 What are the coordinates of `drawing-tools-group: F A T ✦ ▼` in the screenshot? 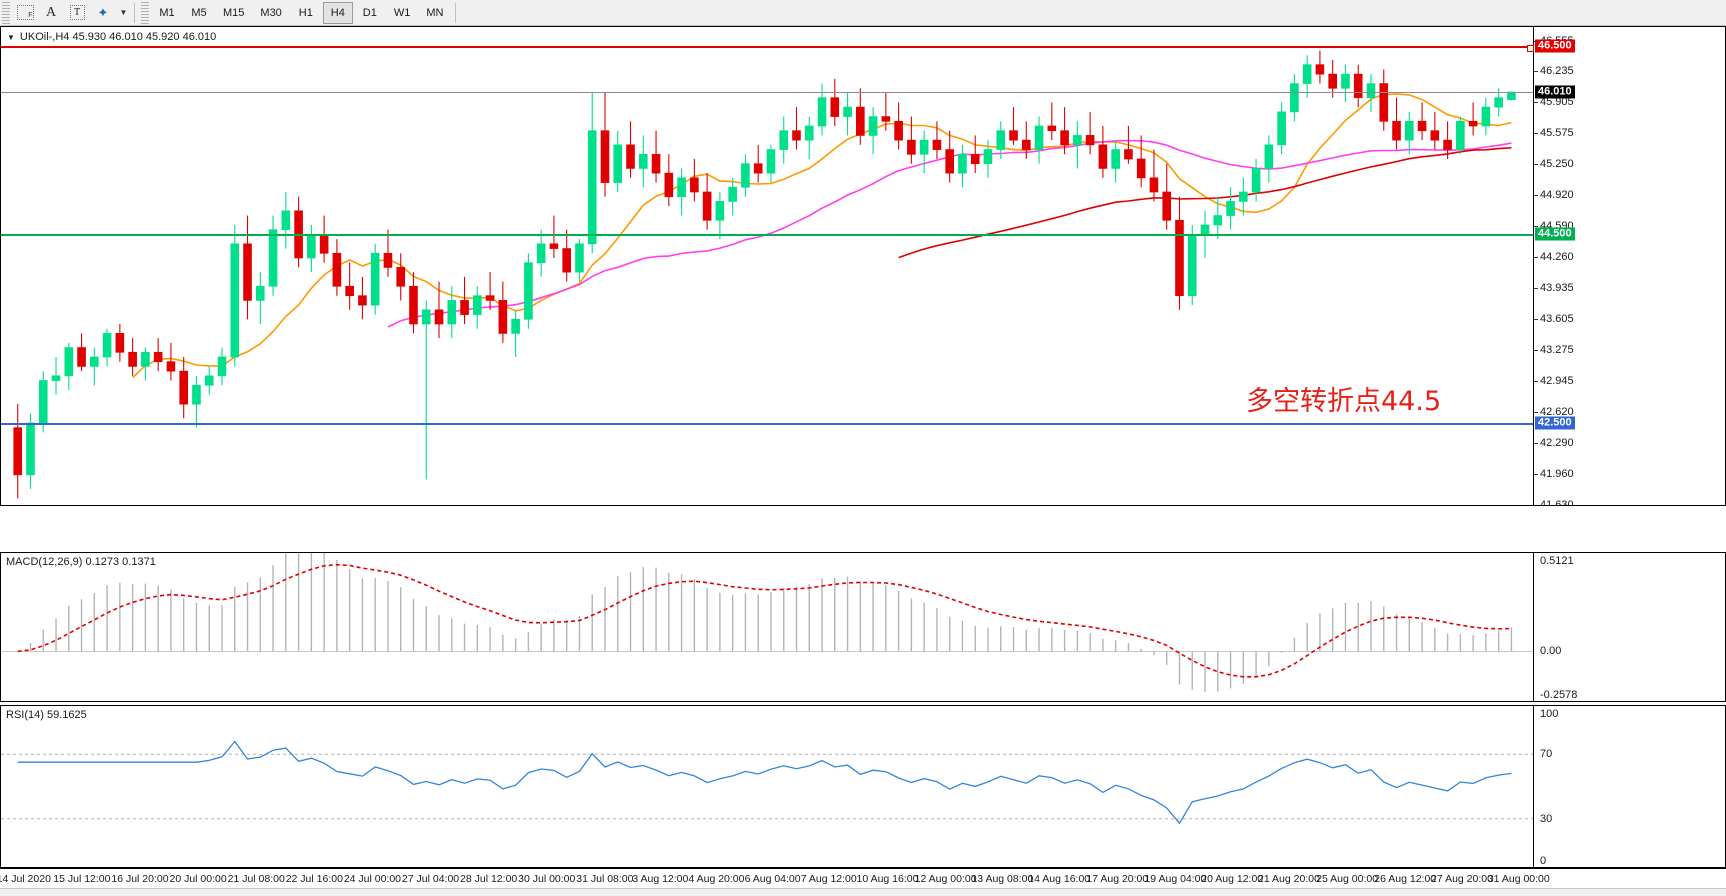 It's located at (71, 13).